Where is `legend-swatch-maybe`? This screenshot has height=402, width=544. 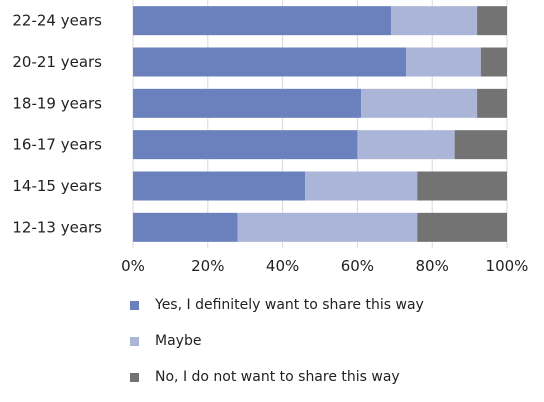 legend-swatch-maybe is located at coordinates (134, 341).